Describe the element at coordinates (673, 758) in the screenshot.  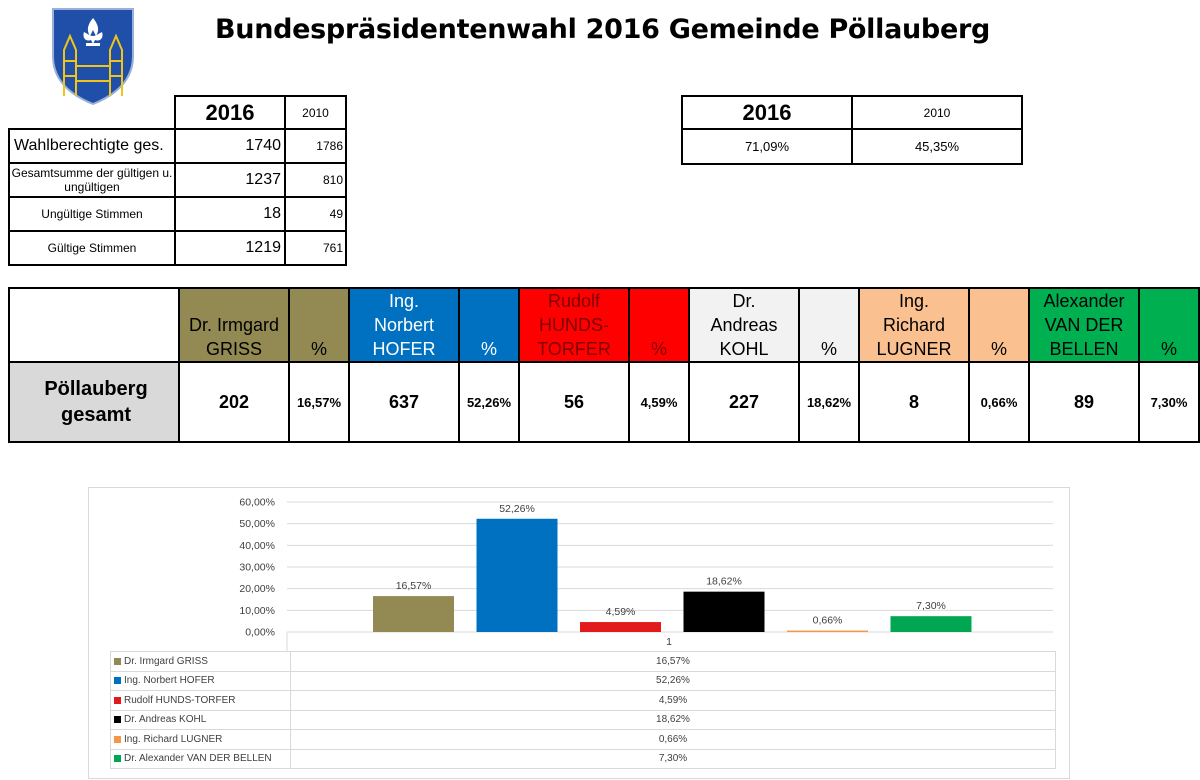
I see `chart-table-value: 7,30%` at that location.